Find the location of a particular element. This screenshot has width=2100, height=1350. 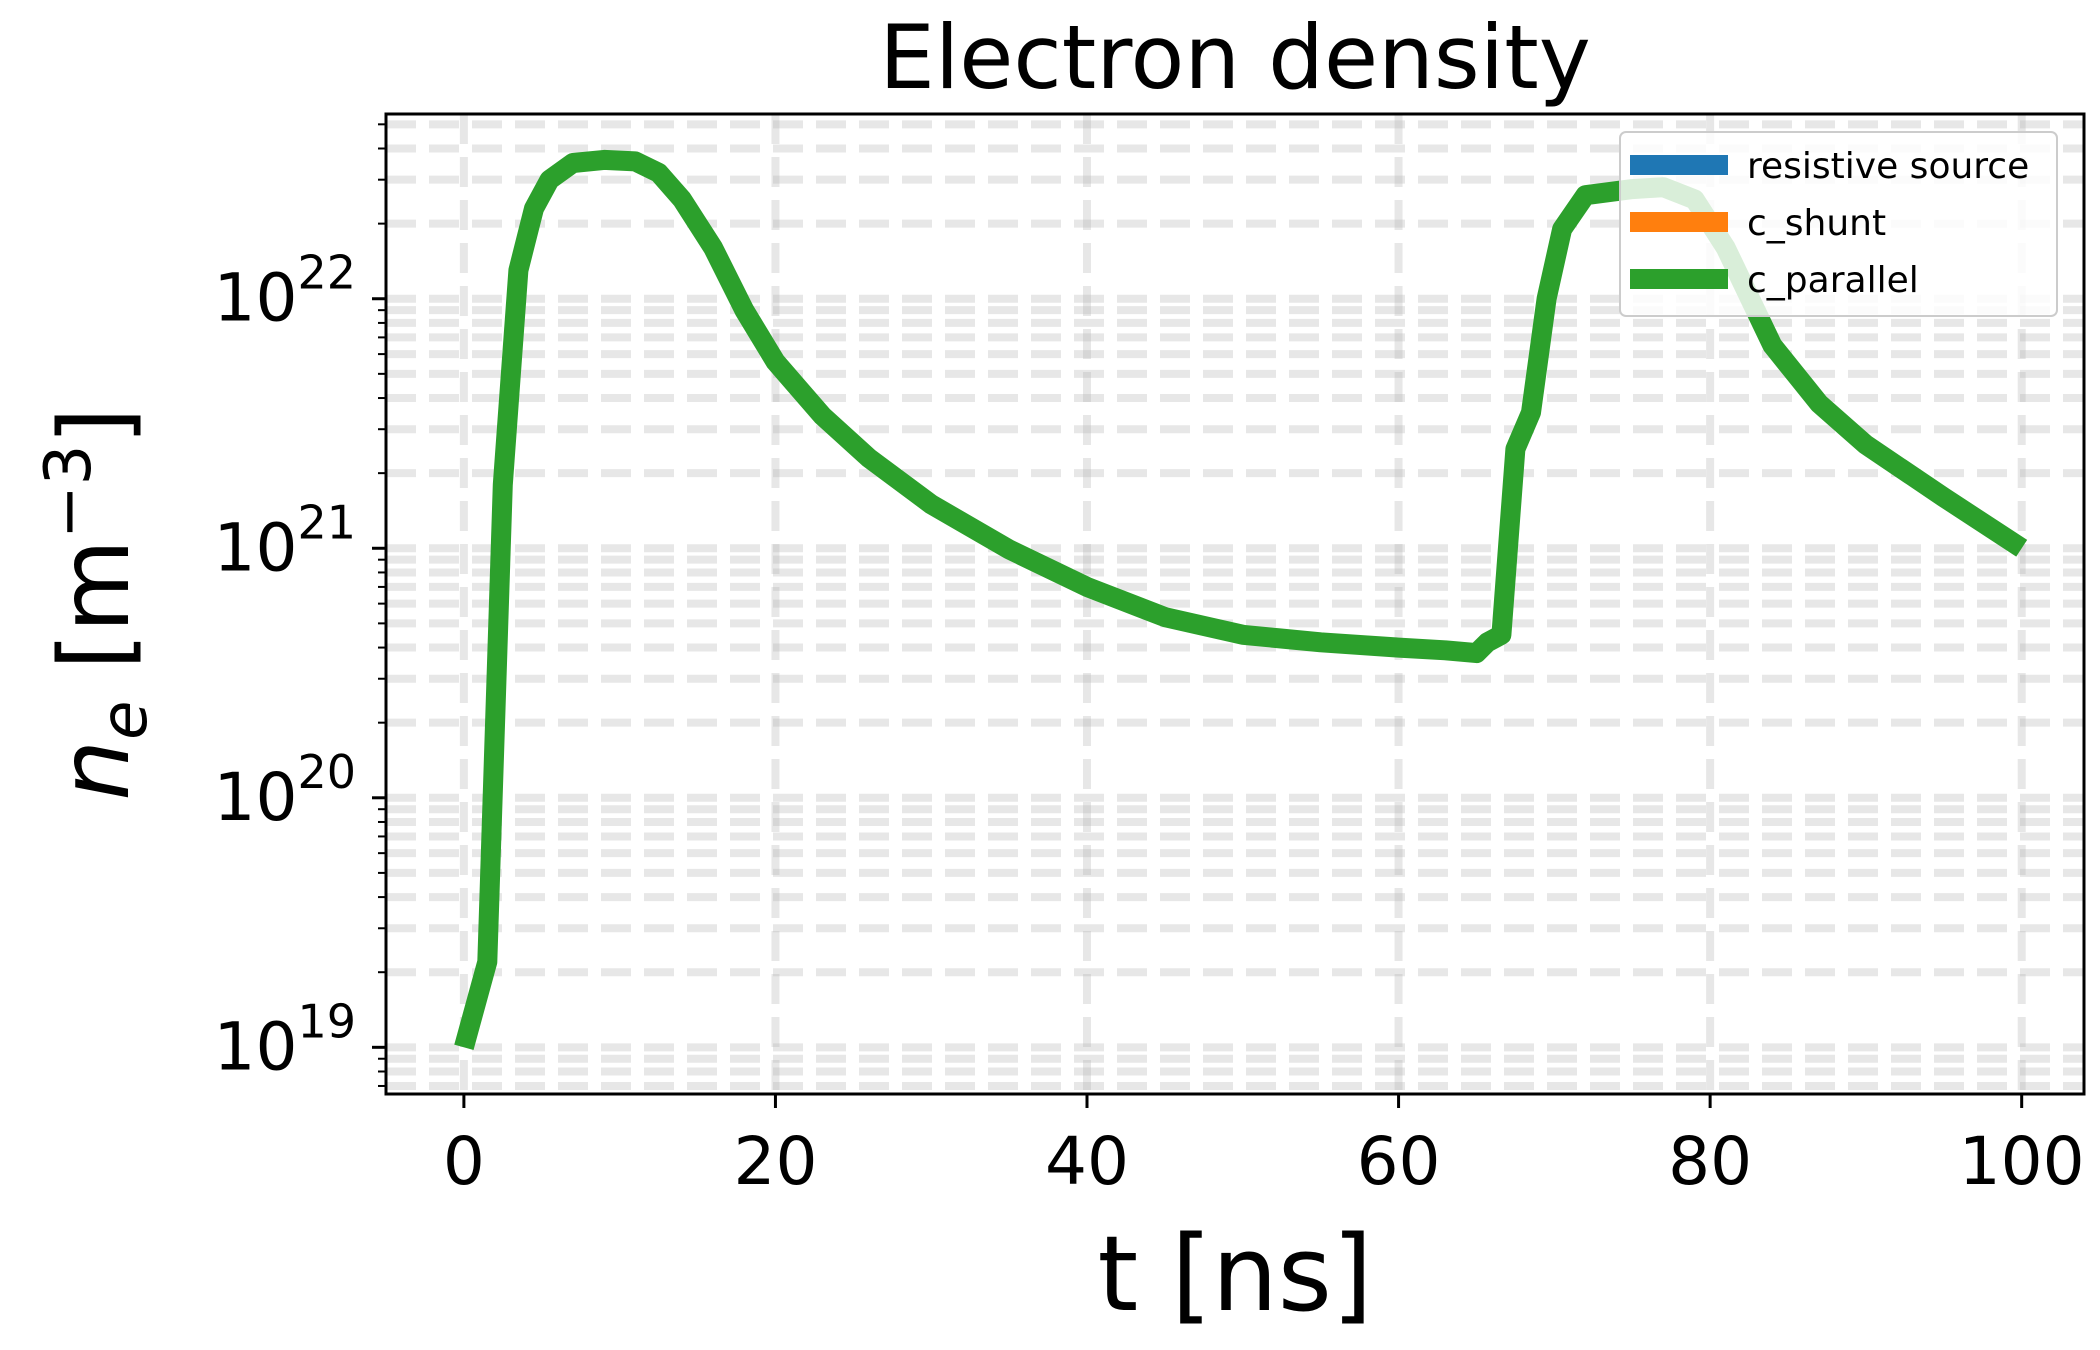

x-tick-label-3: 60 is located at coordinates (1399, 1161).